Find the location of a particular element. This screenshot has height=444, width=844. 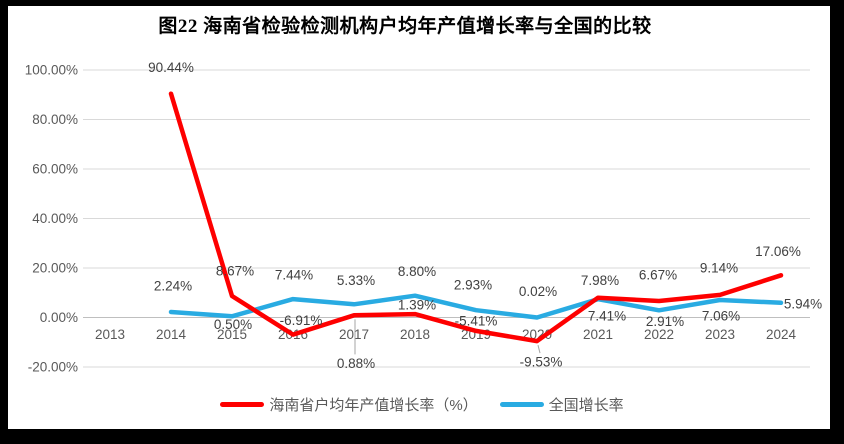

x-tick-label: 2013 is located at coordinates (110, 334).